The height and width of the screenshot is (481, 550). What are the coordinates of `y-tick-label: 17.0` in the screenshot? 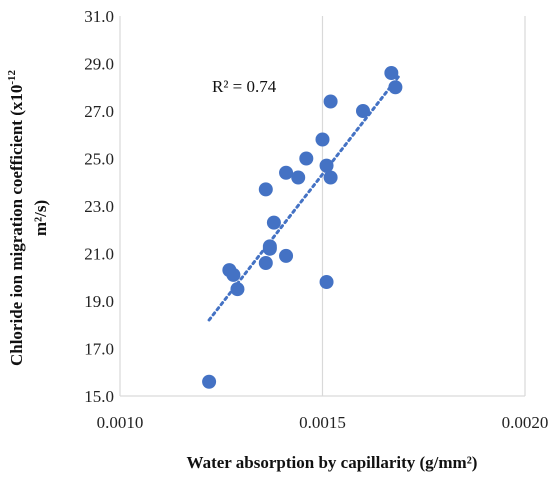 It's located at (99, 349).